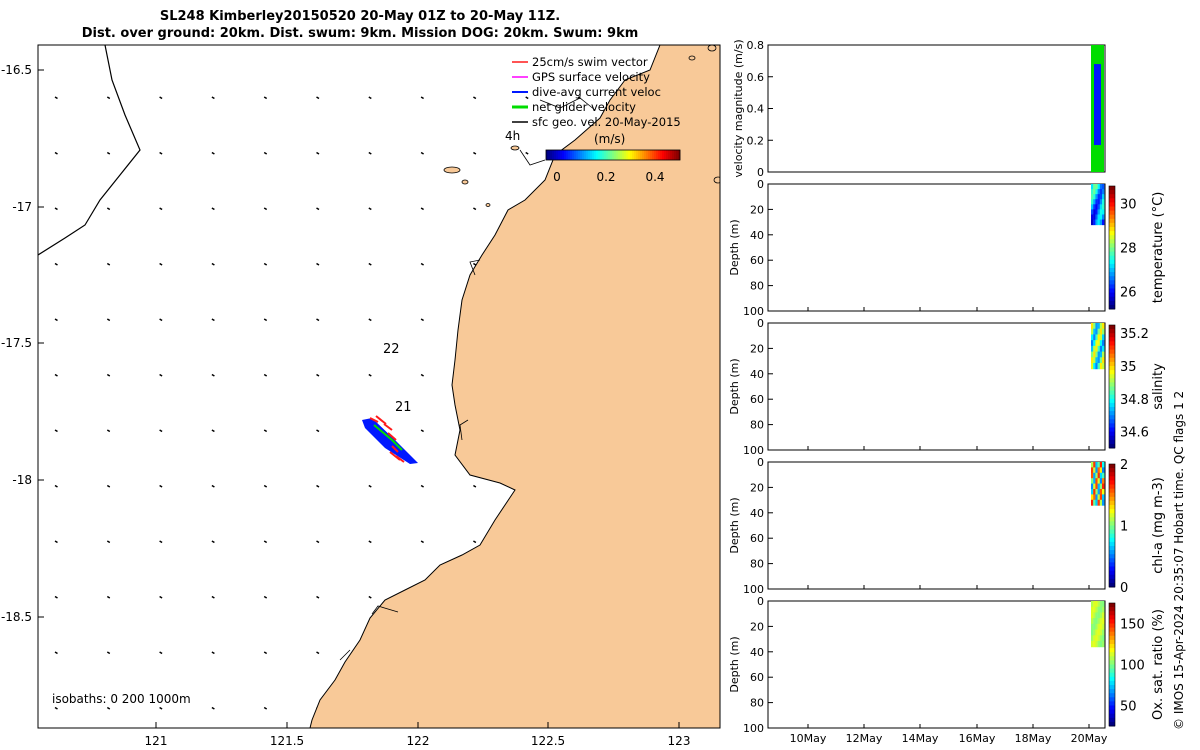 This screenshot has width=1200, height=750. I want to click on track-label-22: 22, so click(391, 349).